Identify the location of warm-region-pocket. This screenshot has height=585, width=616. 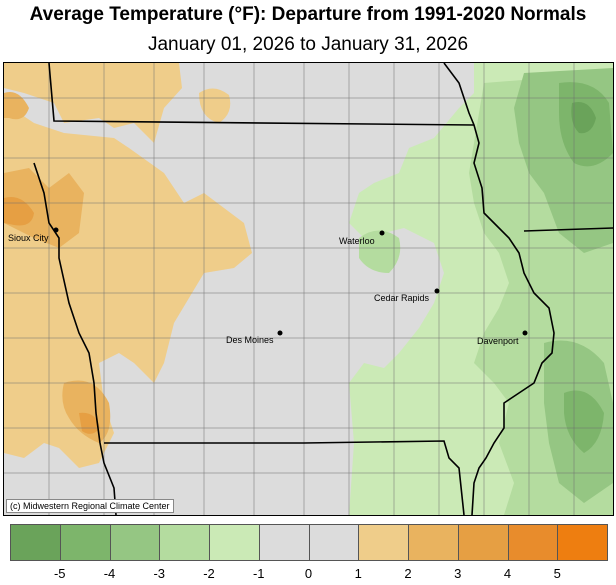
(215, 105).